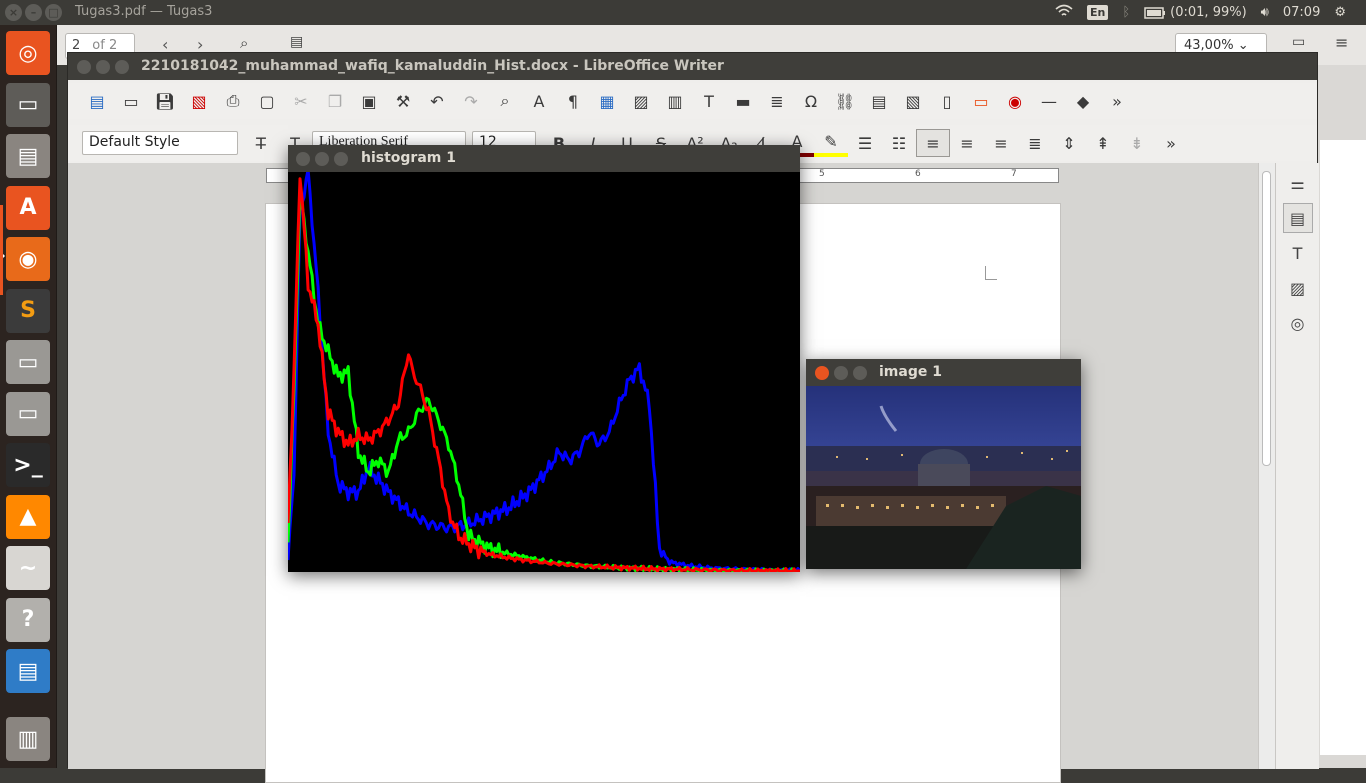 Image resolution: width=1366 pixels, height=783 pixels. Describe the element at coordinates (1049, 101) in the screenshot. I see `insert-line-icon: —` at that location.